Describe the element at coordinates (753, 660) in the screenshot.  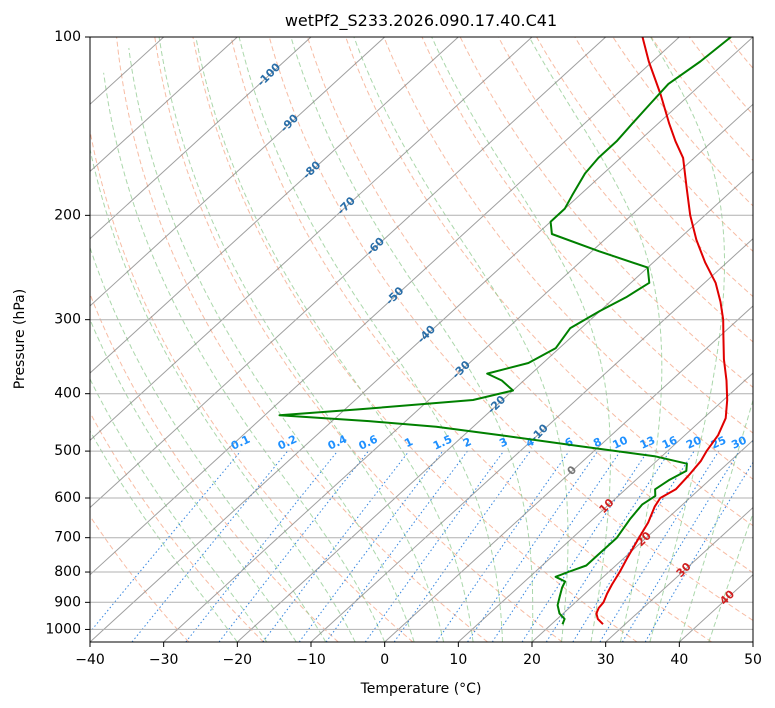
I see `x-tick-label: 50` at that location.